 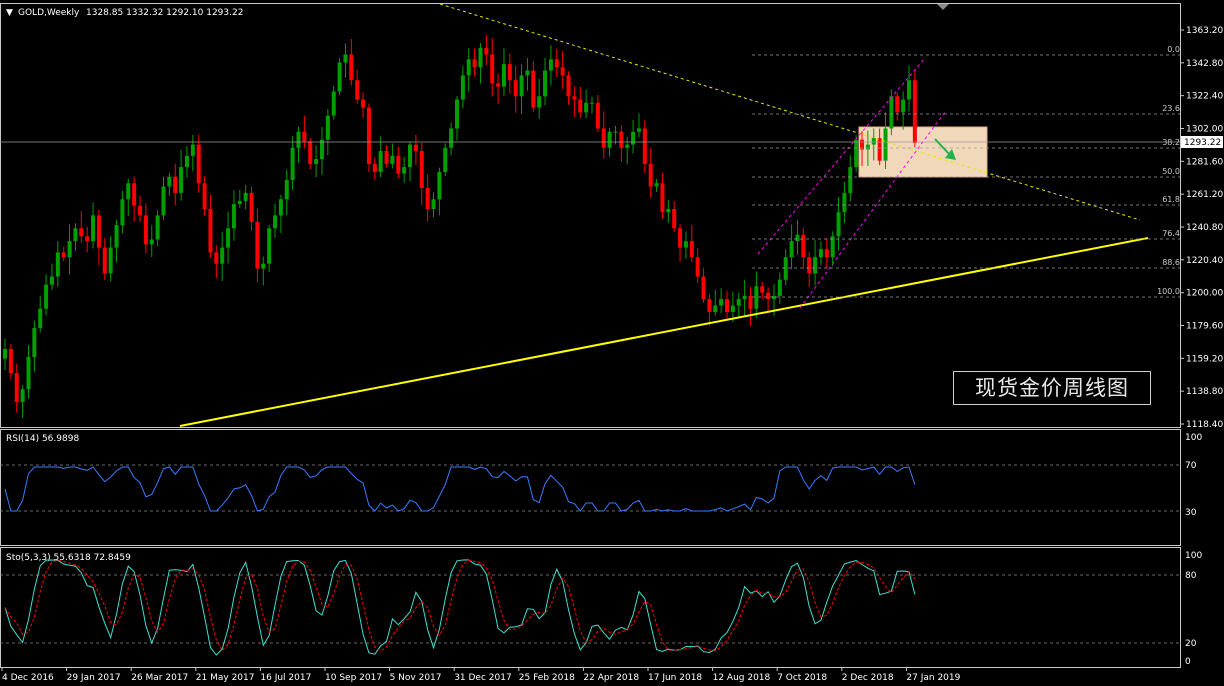 I want to click on time-tick-label: 10 Sep 2017, so click(x=353, y=678).